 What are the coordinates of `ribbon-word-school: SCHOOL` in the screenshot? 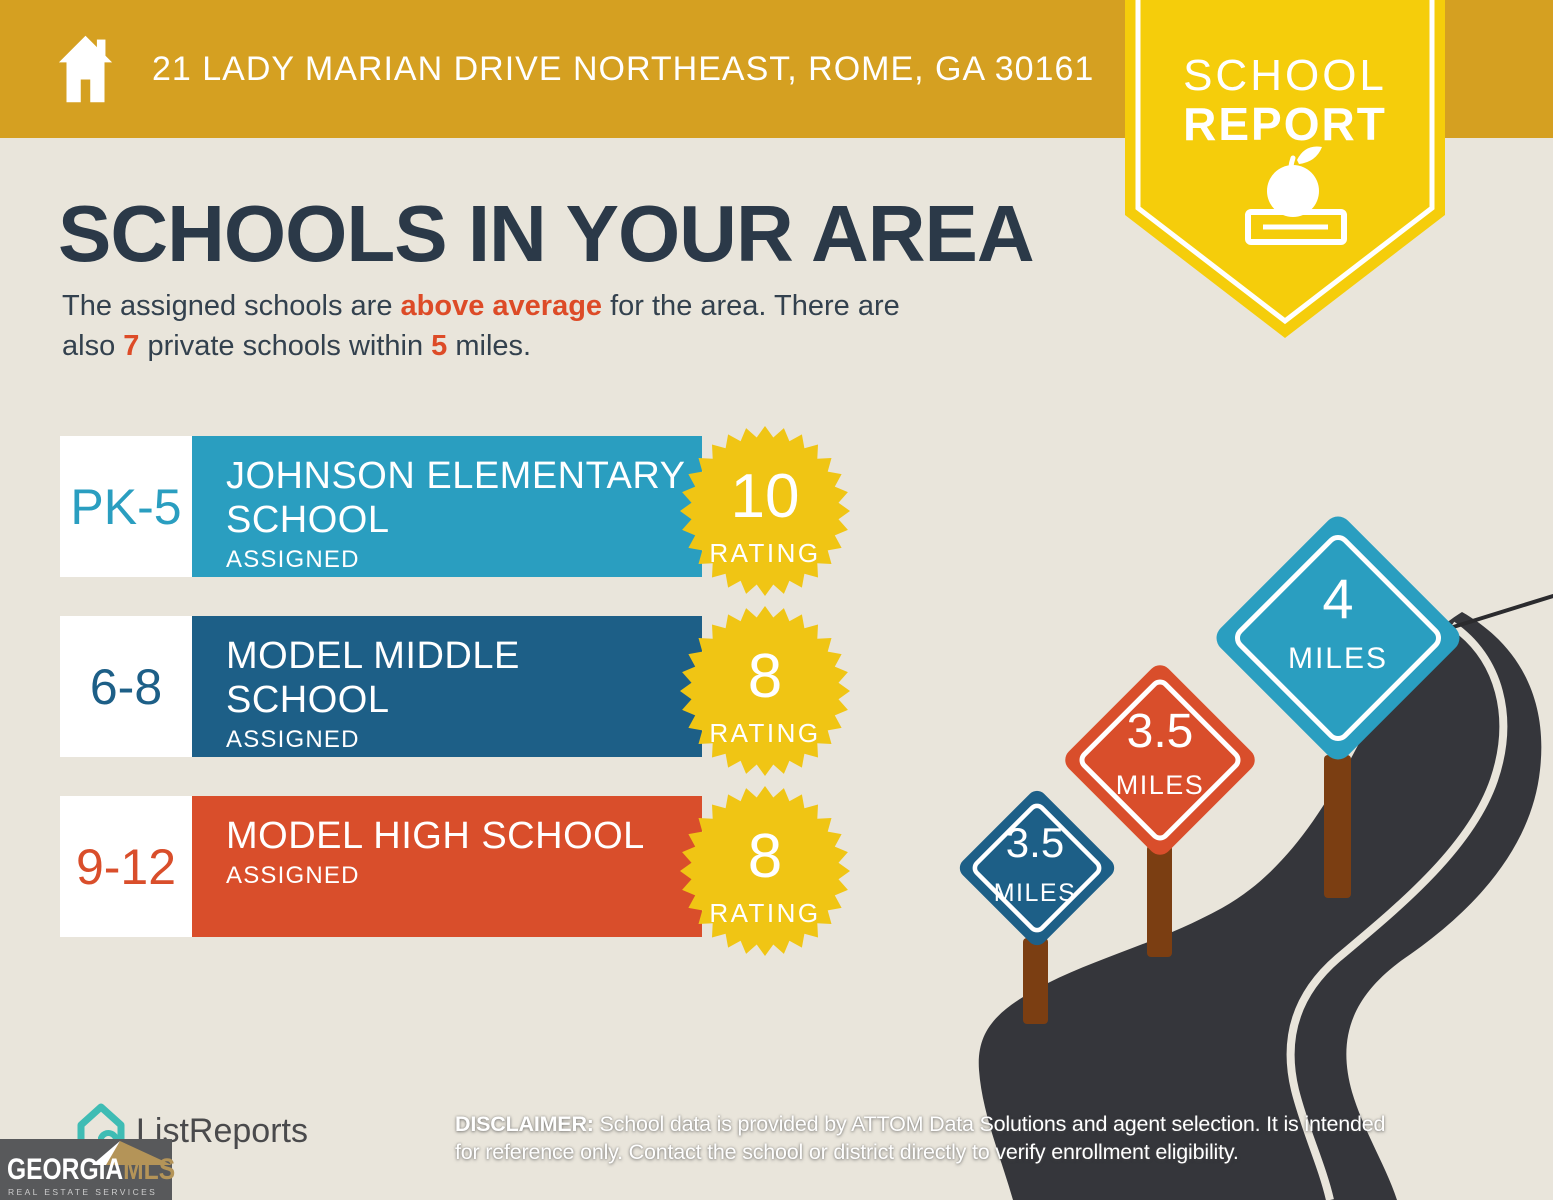 It's located at (1285, 75).